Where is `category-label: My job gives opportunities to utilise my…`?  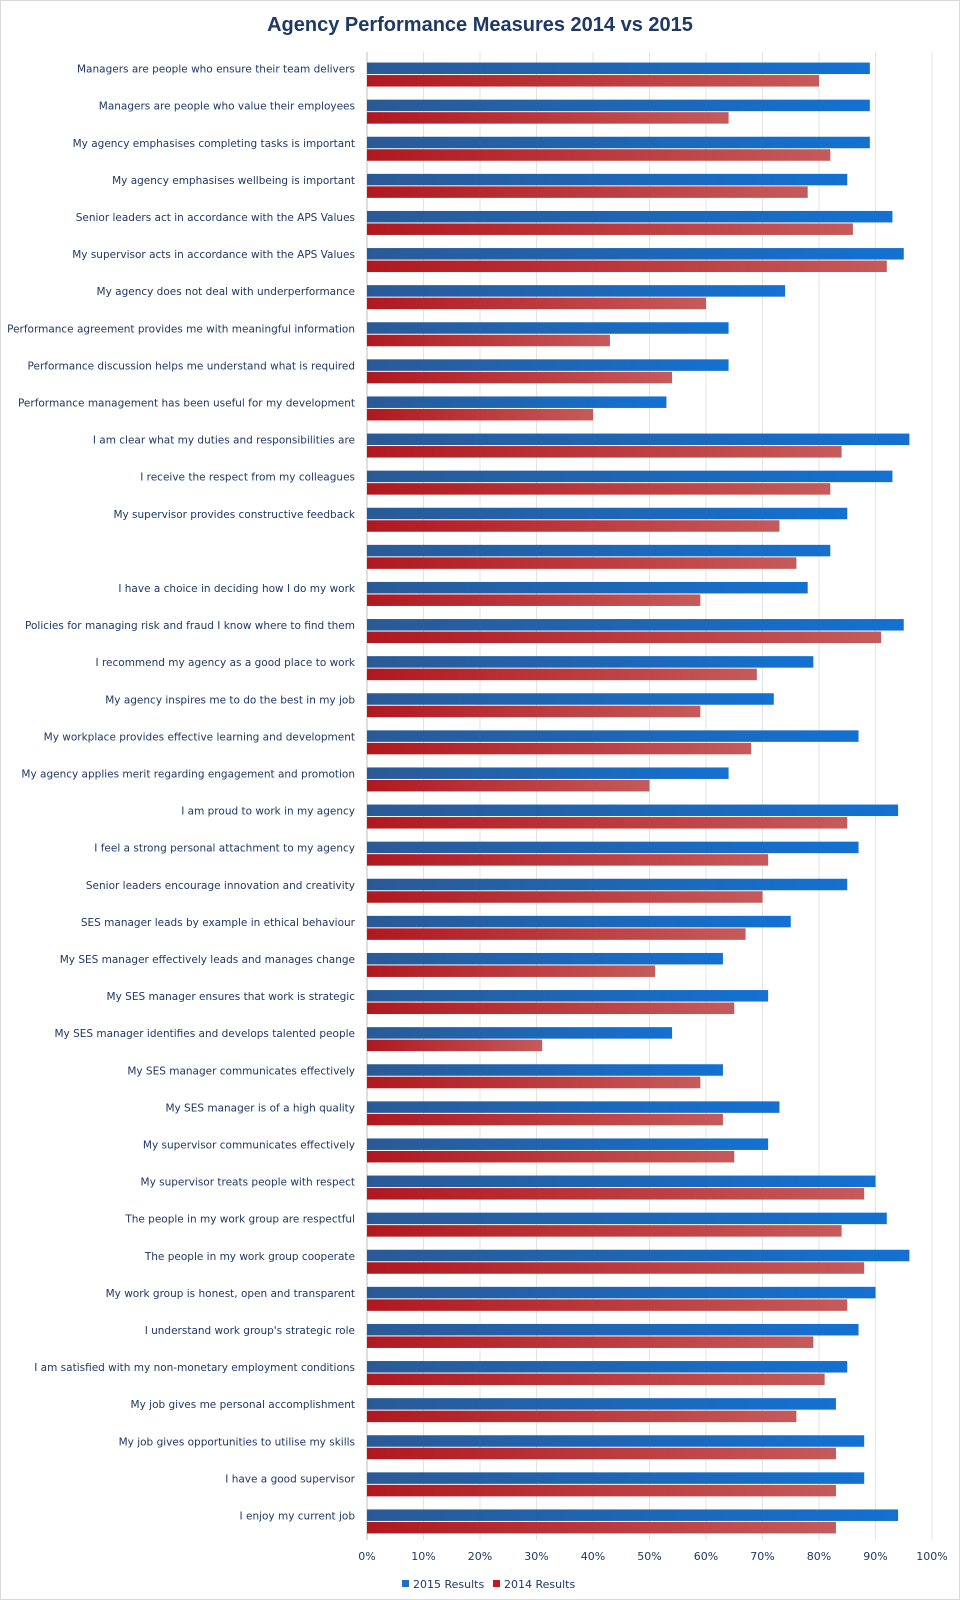 category-label: My job gives opportunities to utilise my… is located at coordinates (237, 1442).